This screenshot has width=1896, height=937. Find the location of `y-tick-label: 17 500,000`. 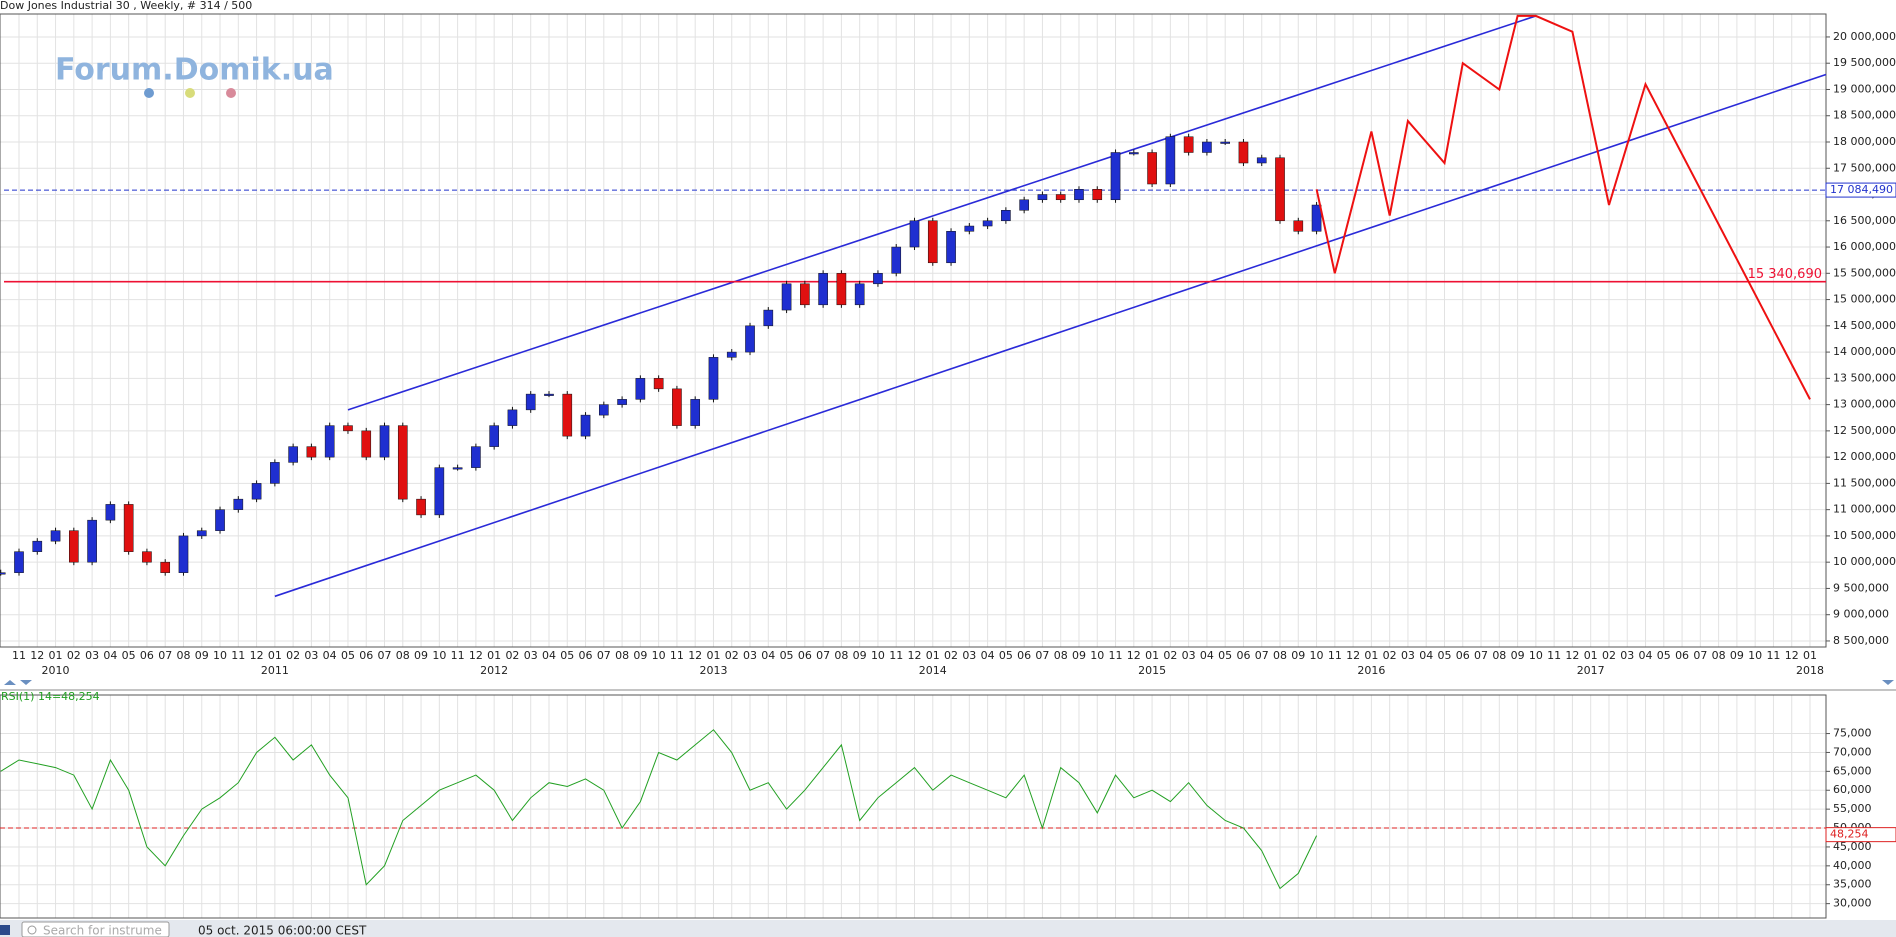

y-tick-label: 17 500,000 is located at coordinates (1864, 167).